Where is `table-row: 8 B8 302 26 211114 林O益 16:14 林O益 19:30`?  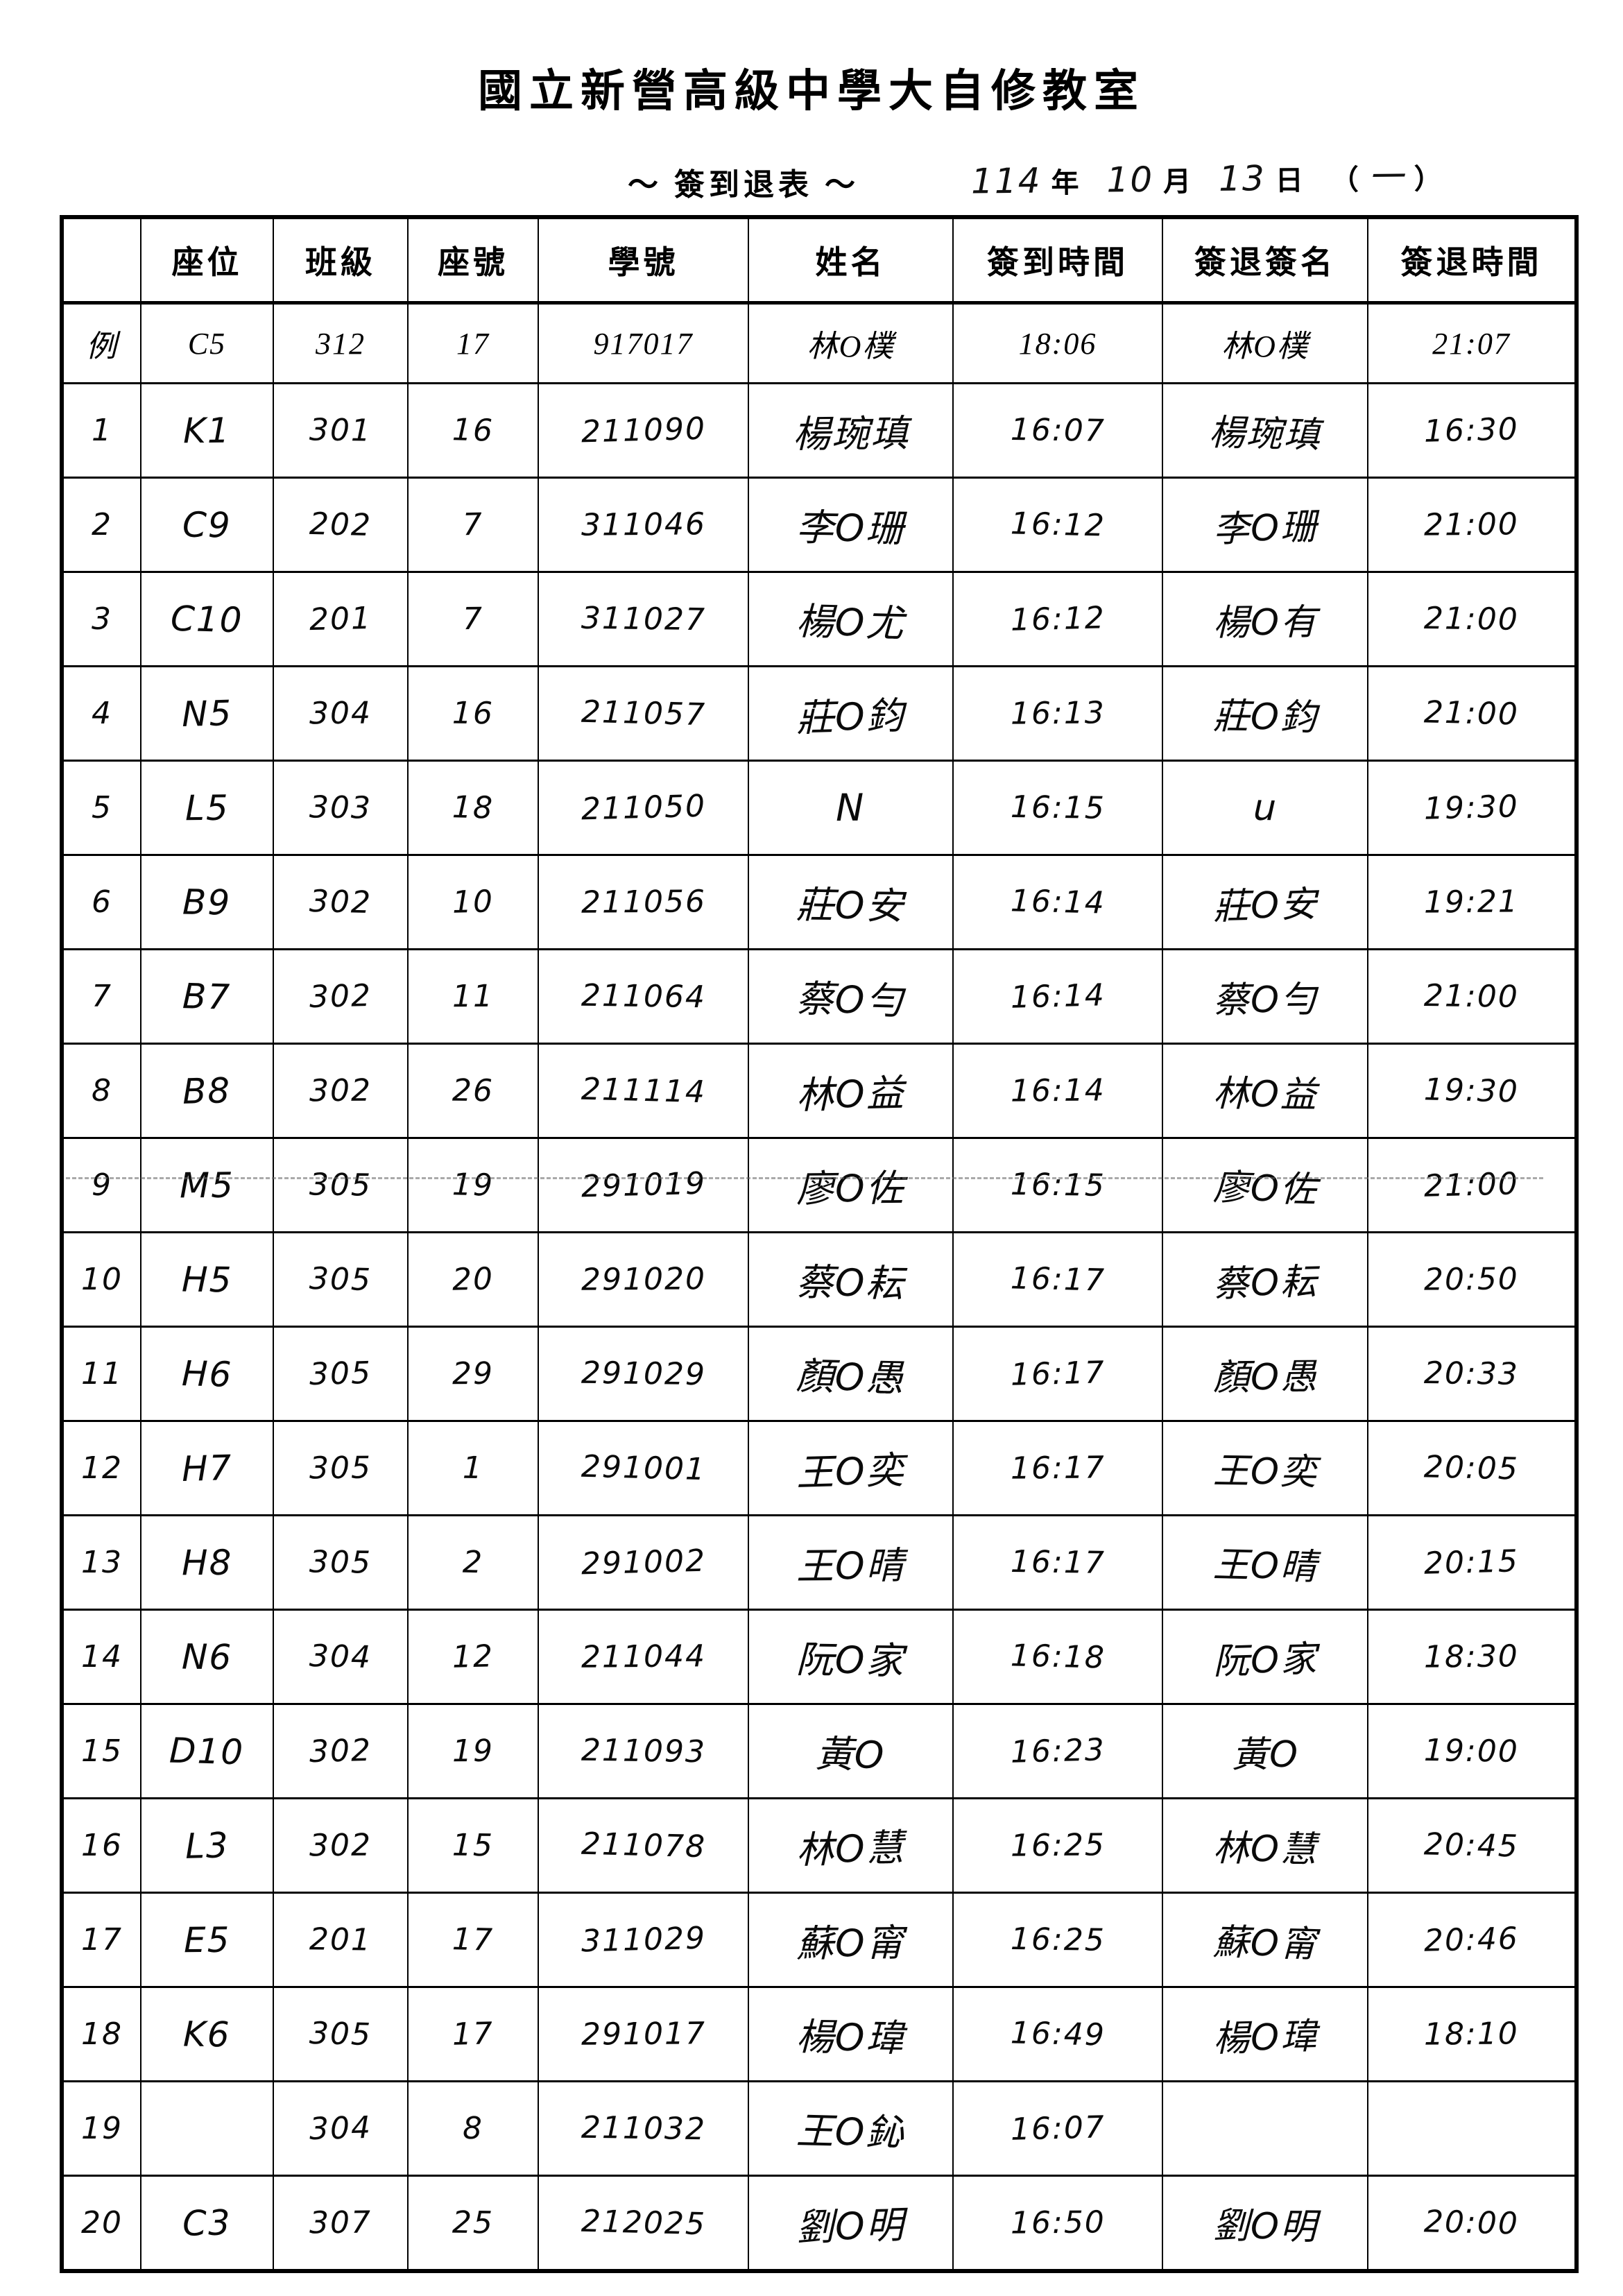
table-row: 8 B8 302 26 211114 林O益 16:14 林O益 19:30 is located at coordinates (819, 1090).